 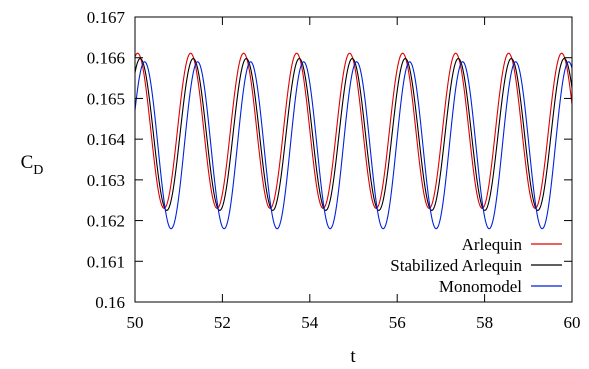 What do you see at coordinates (310, 322) in the screenshot?
I see `x-tick-label: 54` at bounding box center [310, 322].